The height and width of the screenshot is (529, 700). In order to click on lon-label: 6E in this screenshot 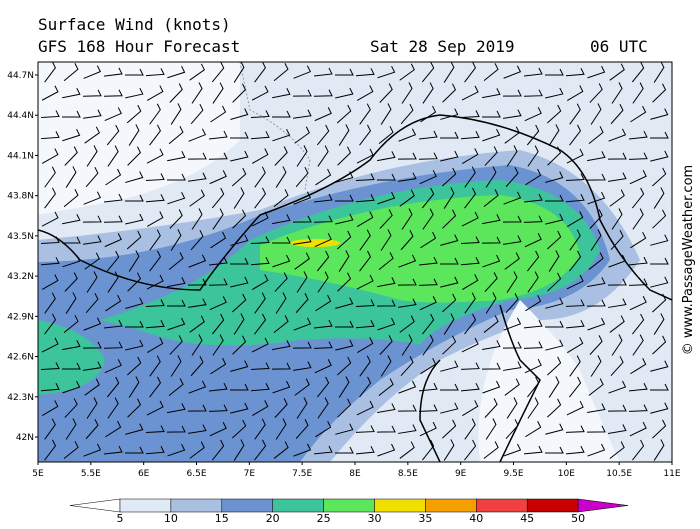, I will do `click(144, 474)`.